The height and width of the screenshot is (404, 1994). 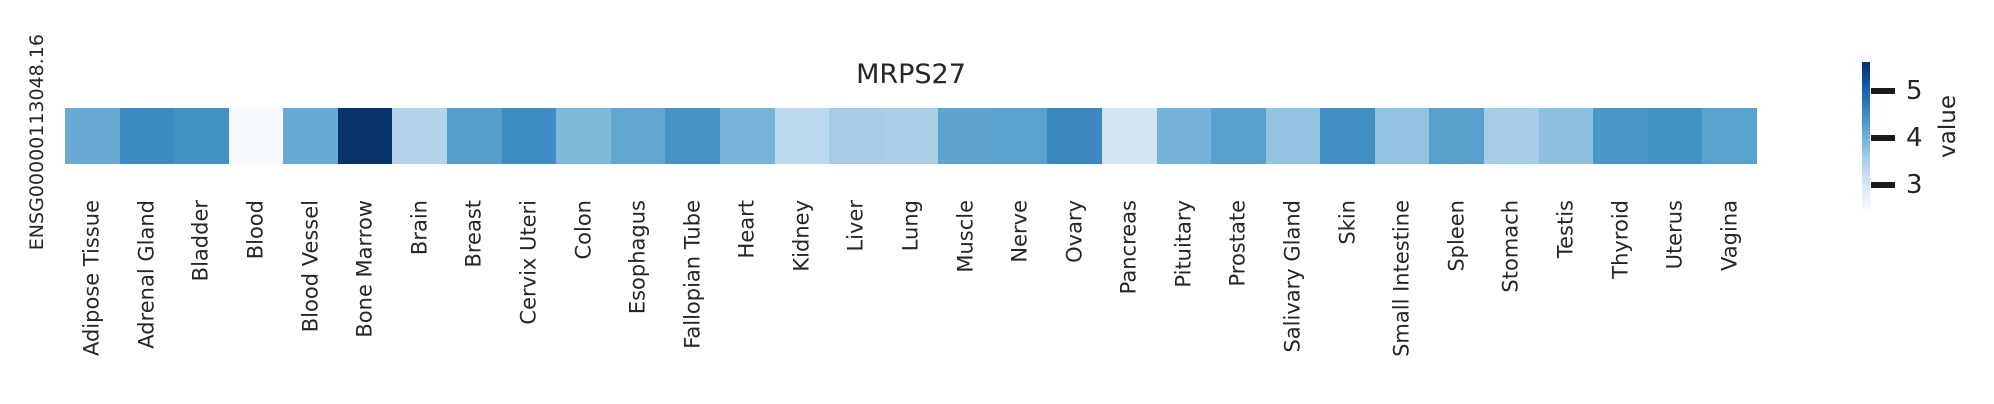 What do you see at coordinates (474, 136) in the screenshot?
I see `heatmap-cell-breast` at bounding box center [474, 136].